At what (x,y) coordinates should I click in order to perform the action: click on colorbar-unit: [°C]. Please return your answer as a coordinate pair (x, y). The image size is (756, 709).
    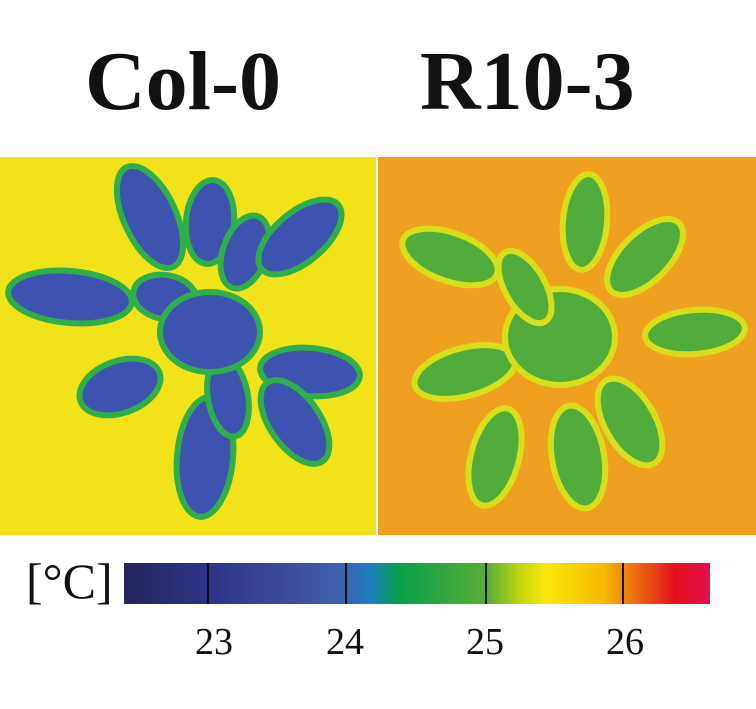
    Looking at the image, I should click on (69, 581).